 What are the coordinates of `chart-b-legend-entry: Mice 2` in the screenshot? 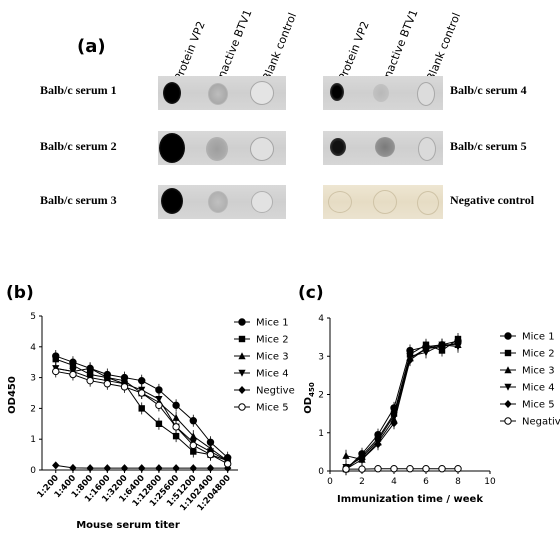 It's located at (272, 340).